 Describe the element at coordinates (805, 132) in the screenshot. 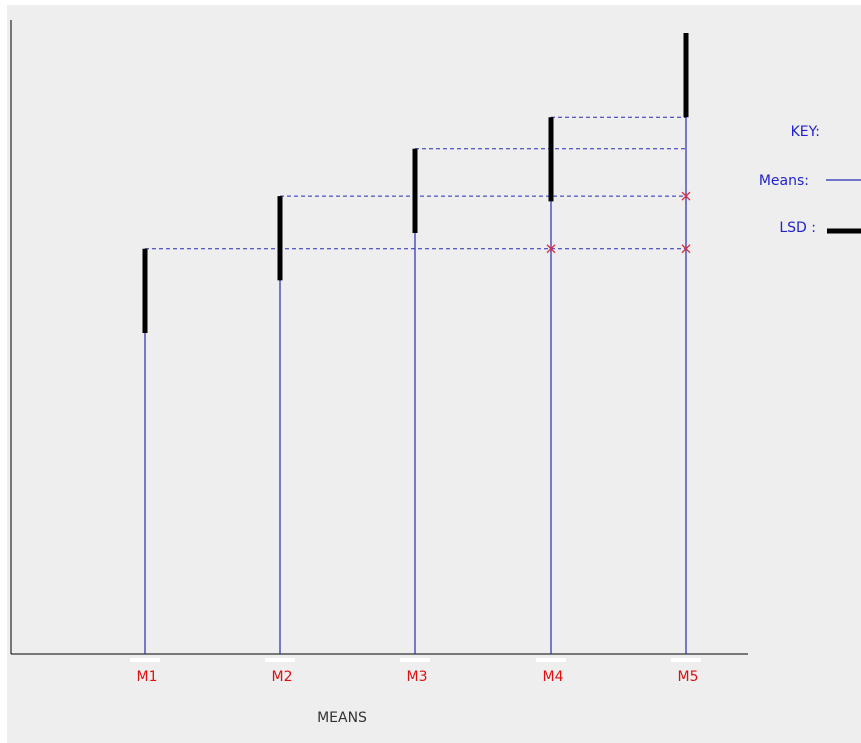

I see `key-title: KEY:` at that location.